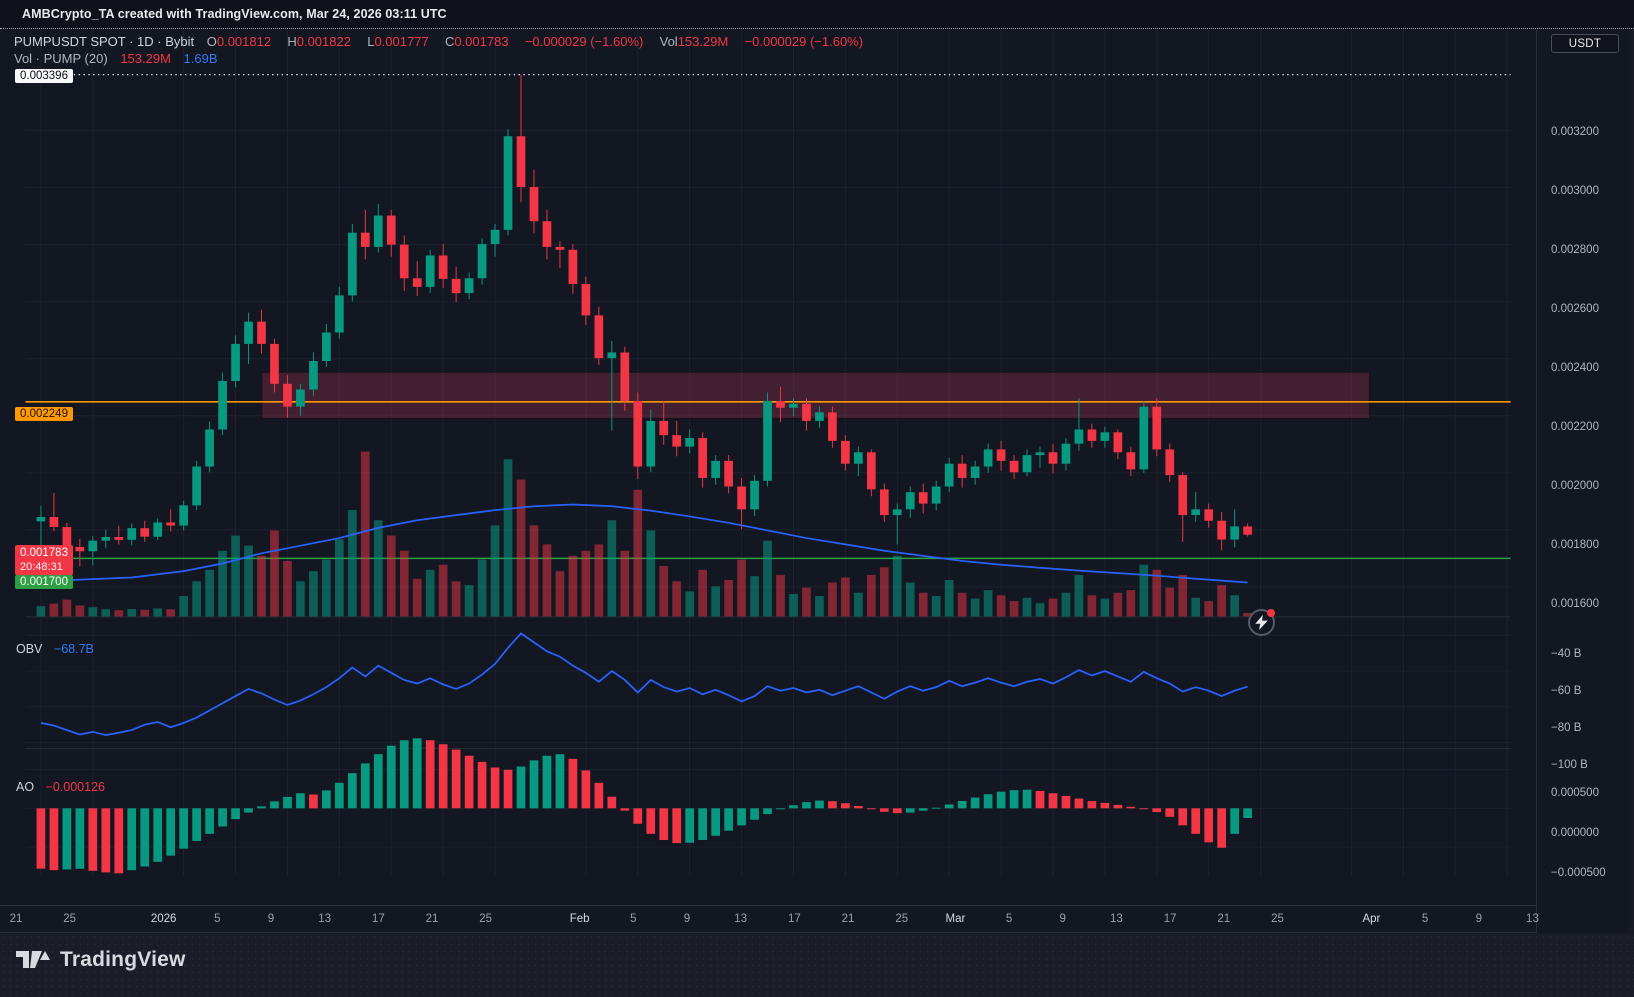 The image size is (1634, 997). I want to click on ao-indicator-legend: AO −0.000126, so click(60, 787).